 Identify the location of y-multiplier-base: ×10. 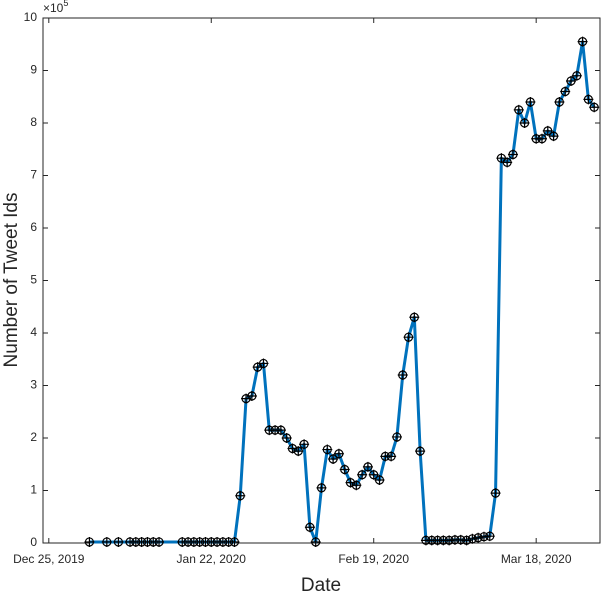
(53, 8).